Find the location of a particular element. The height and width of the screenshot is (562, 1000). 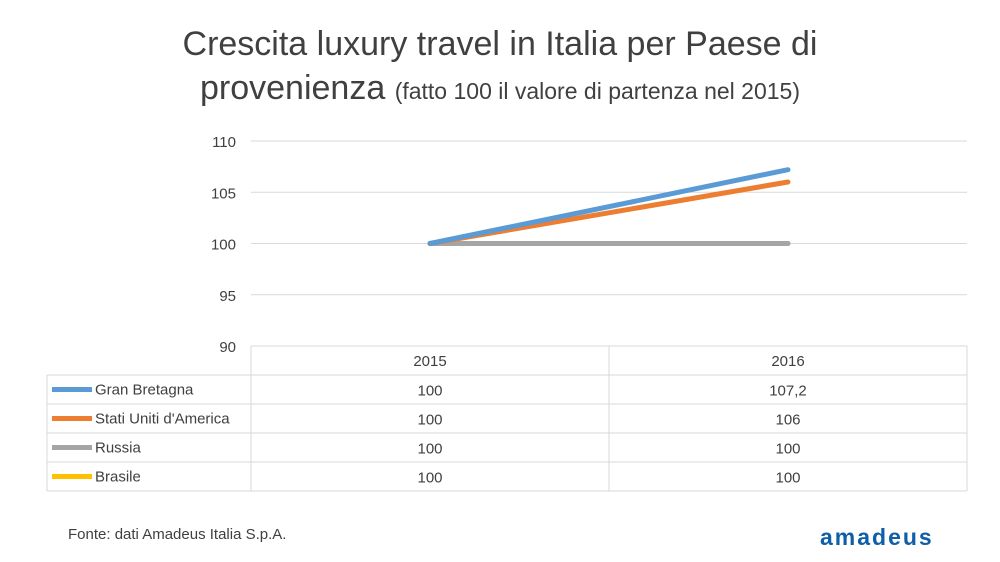

y-tick-label: 100 is located at coordinates (223, 245).